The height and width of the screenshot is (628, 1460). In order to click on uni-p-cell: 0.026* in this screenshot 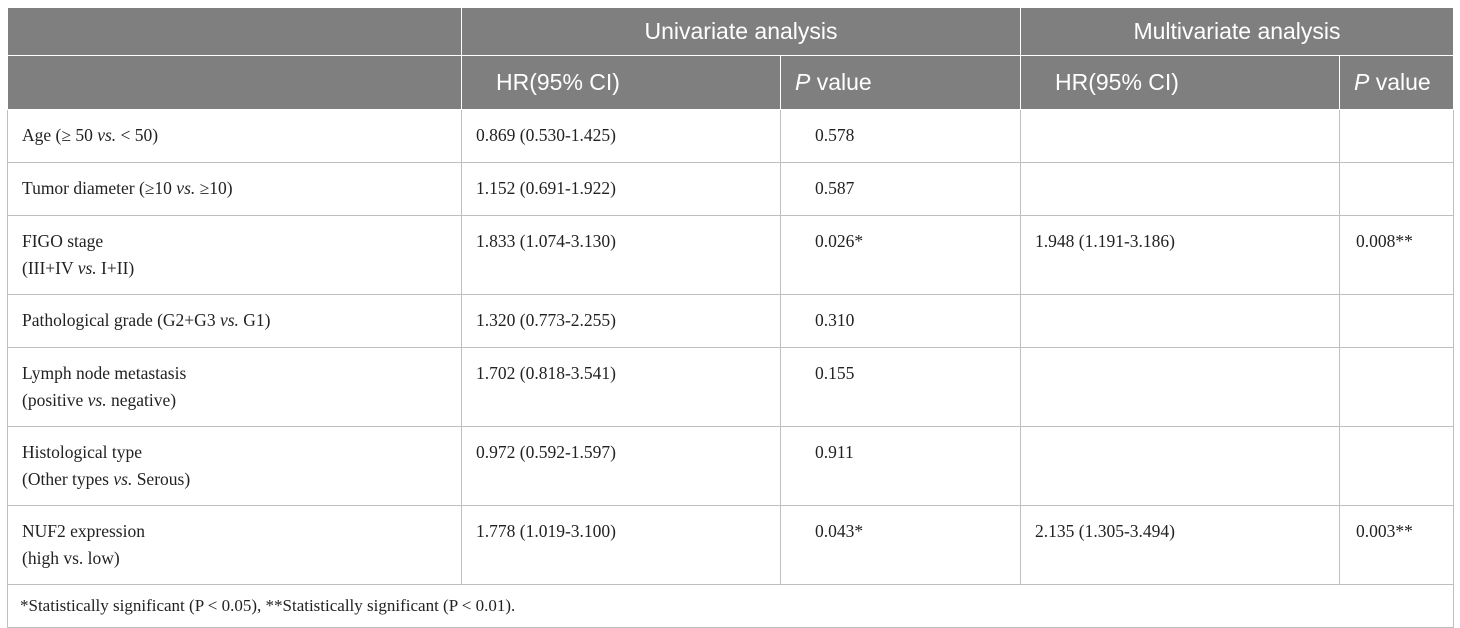, I will do `click(900, 255)`.